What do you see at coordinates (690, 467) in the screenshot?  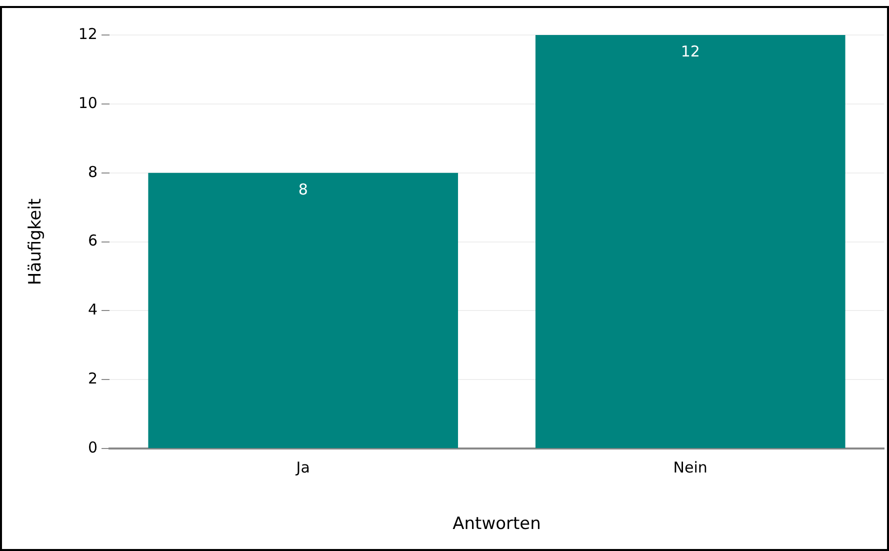 I see `x-tick-label: Nein` at bounding box center [690, 467].